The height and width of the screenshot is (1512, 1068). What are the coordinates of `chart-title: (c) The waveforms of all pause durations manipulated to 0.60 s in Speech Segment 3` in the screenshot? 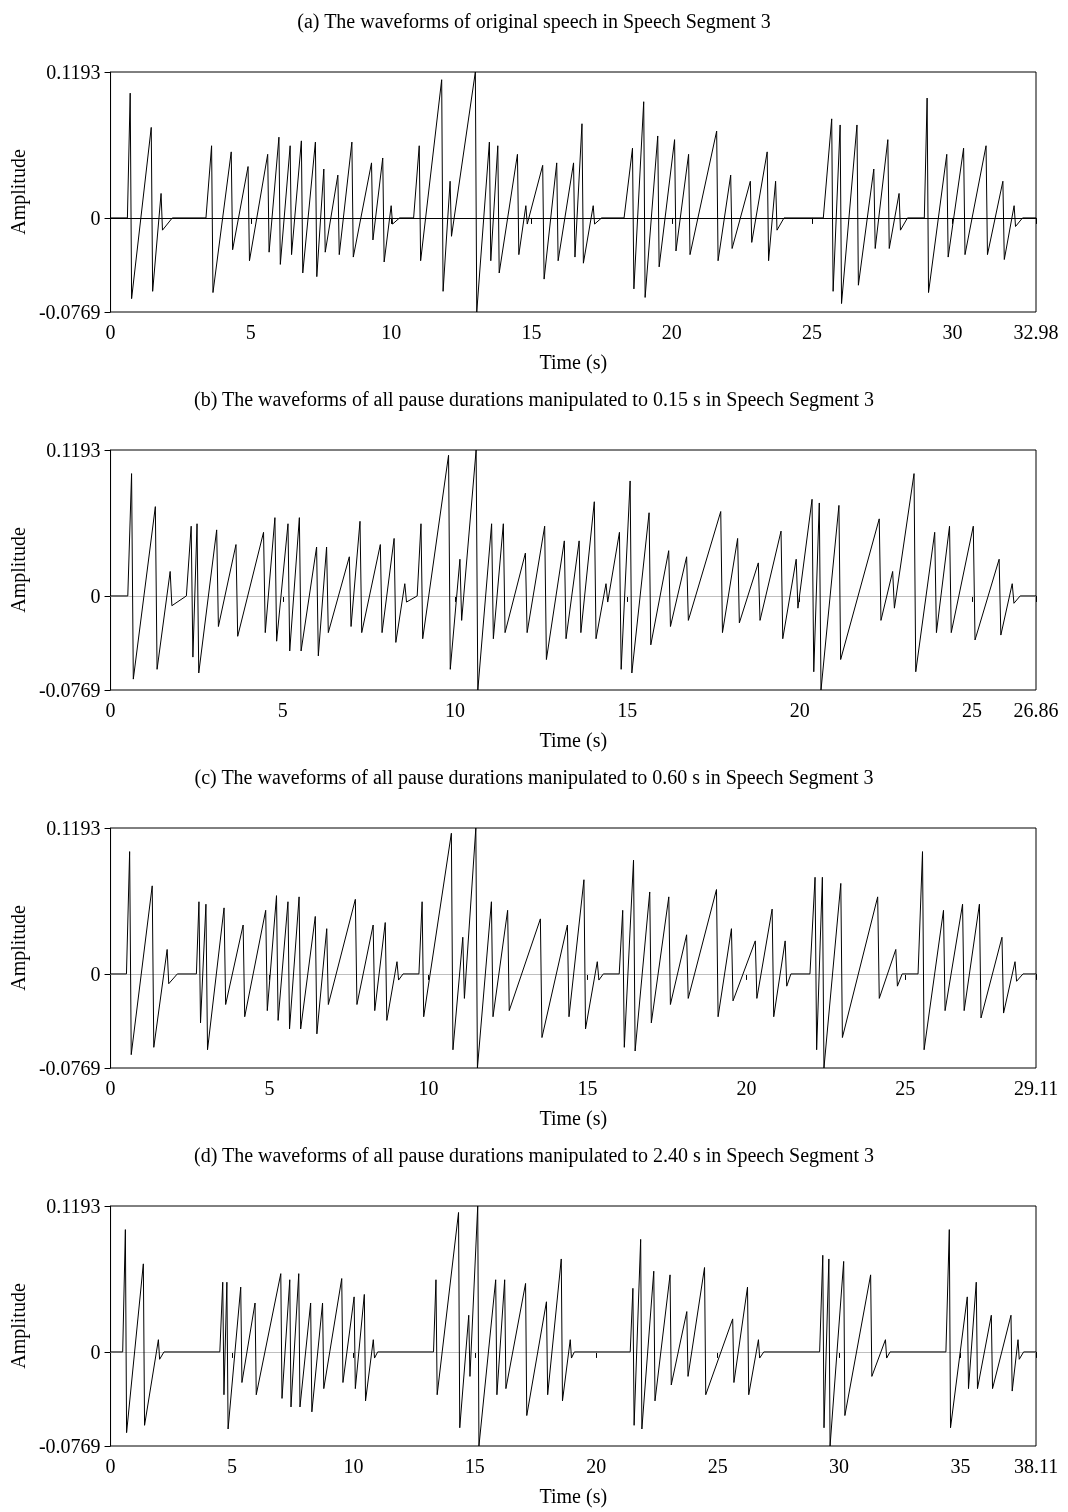 It's located at (534, 777).